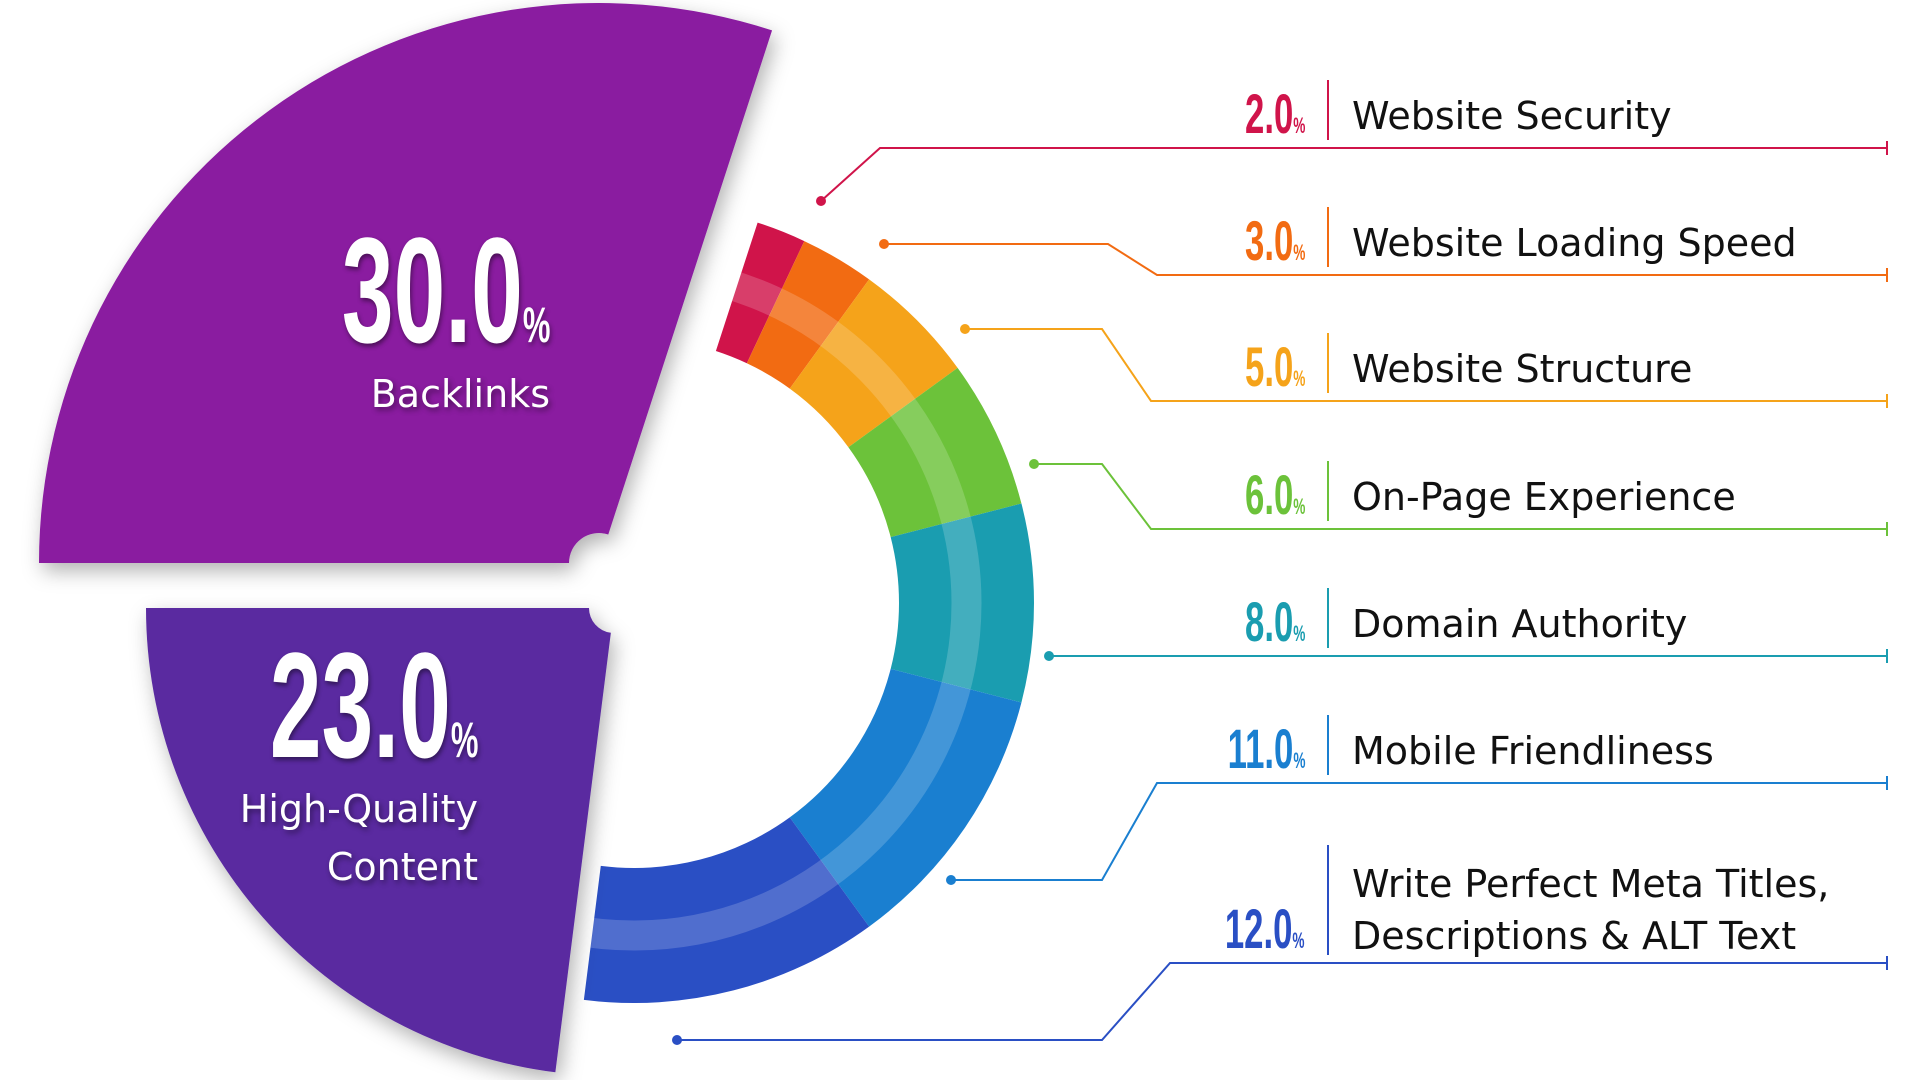 Image resolution: width=1920 pixels, height=1080 pixels. I want to click on label-line: Website Security, so click(1512, 116).